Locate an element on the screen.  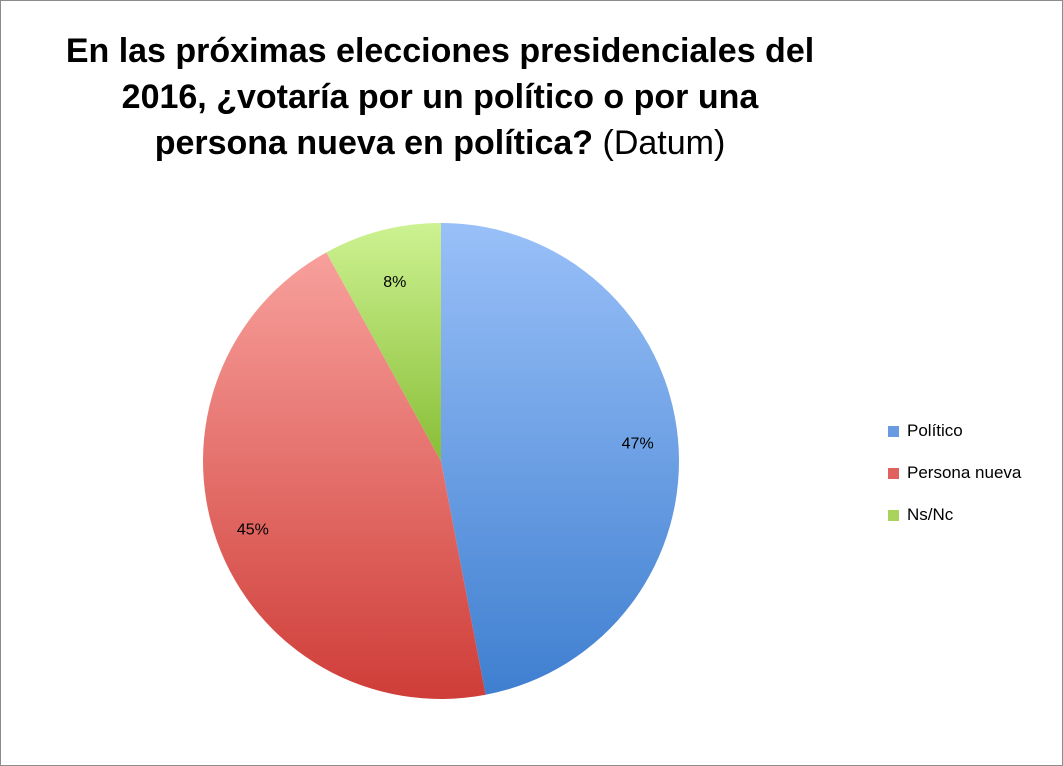
slice-label-2: 45% is located at coordinates (253, 530).